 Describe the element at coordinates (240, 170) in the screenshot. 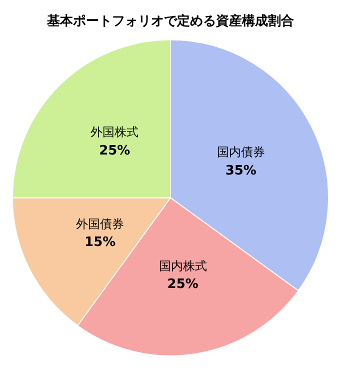

I see `data-label: 35%` at that location.